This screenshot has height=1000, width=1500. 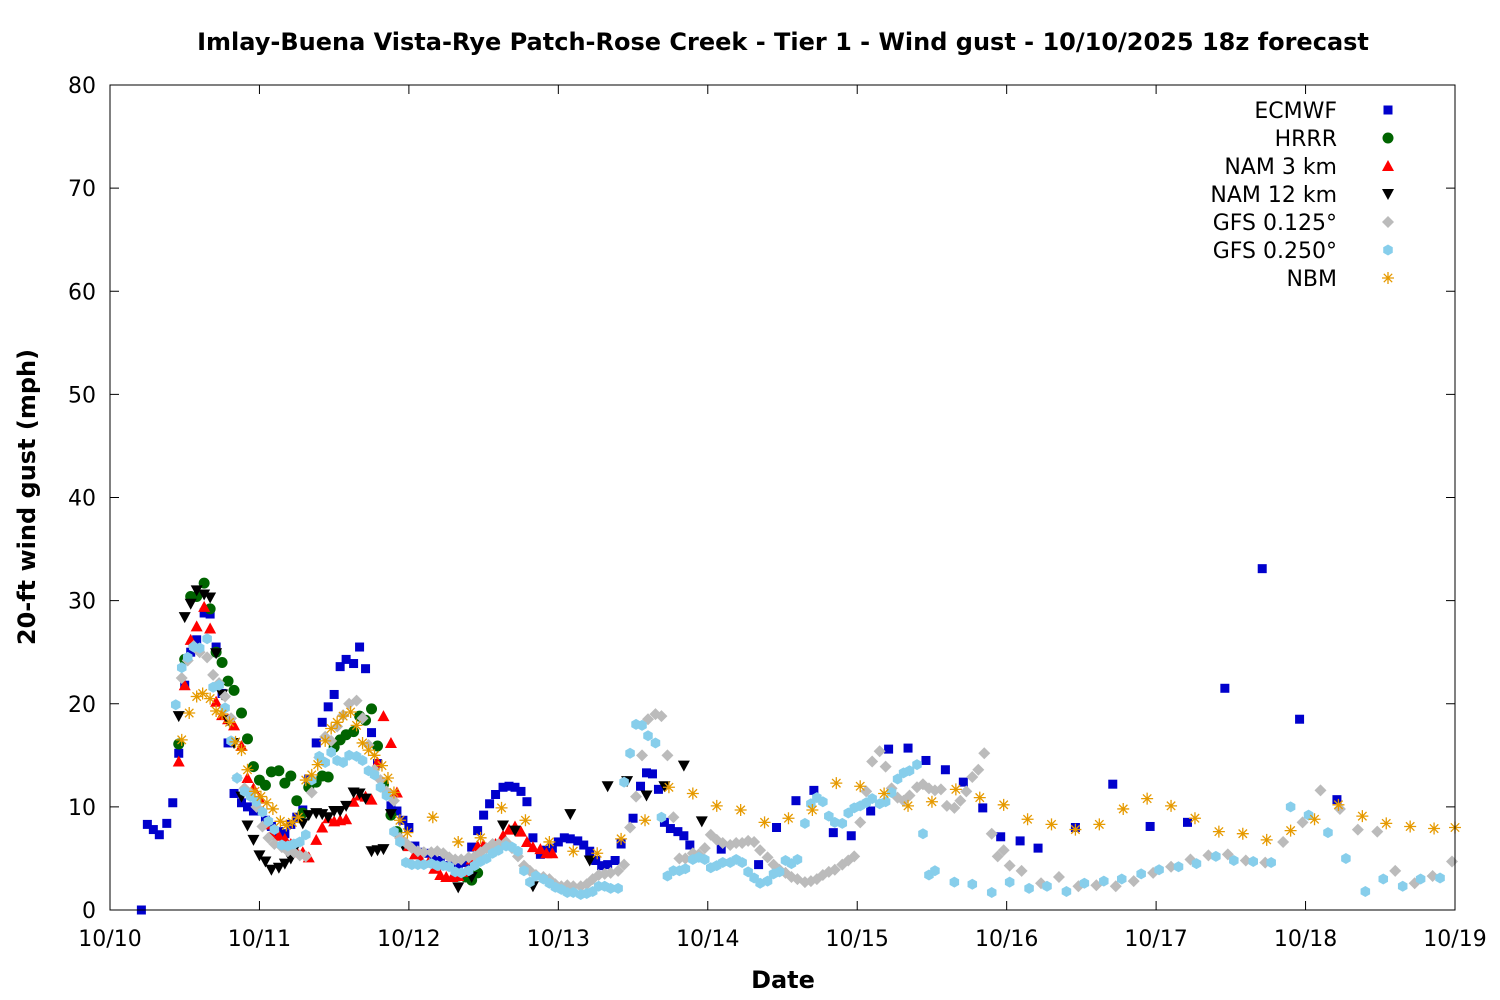 What do you see at coordinates (109, 939) in the screenshot?
I see `x-tick-label: 10/10` at bounding box center [109, 939].